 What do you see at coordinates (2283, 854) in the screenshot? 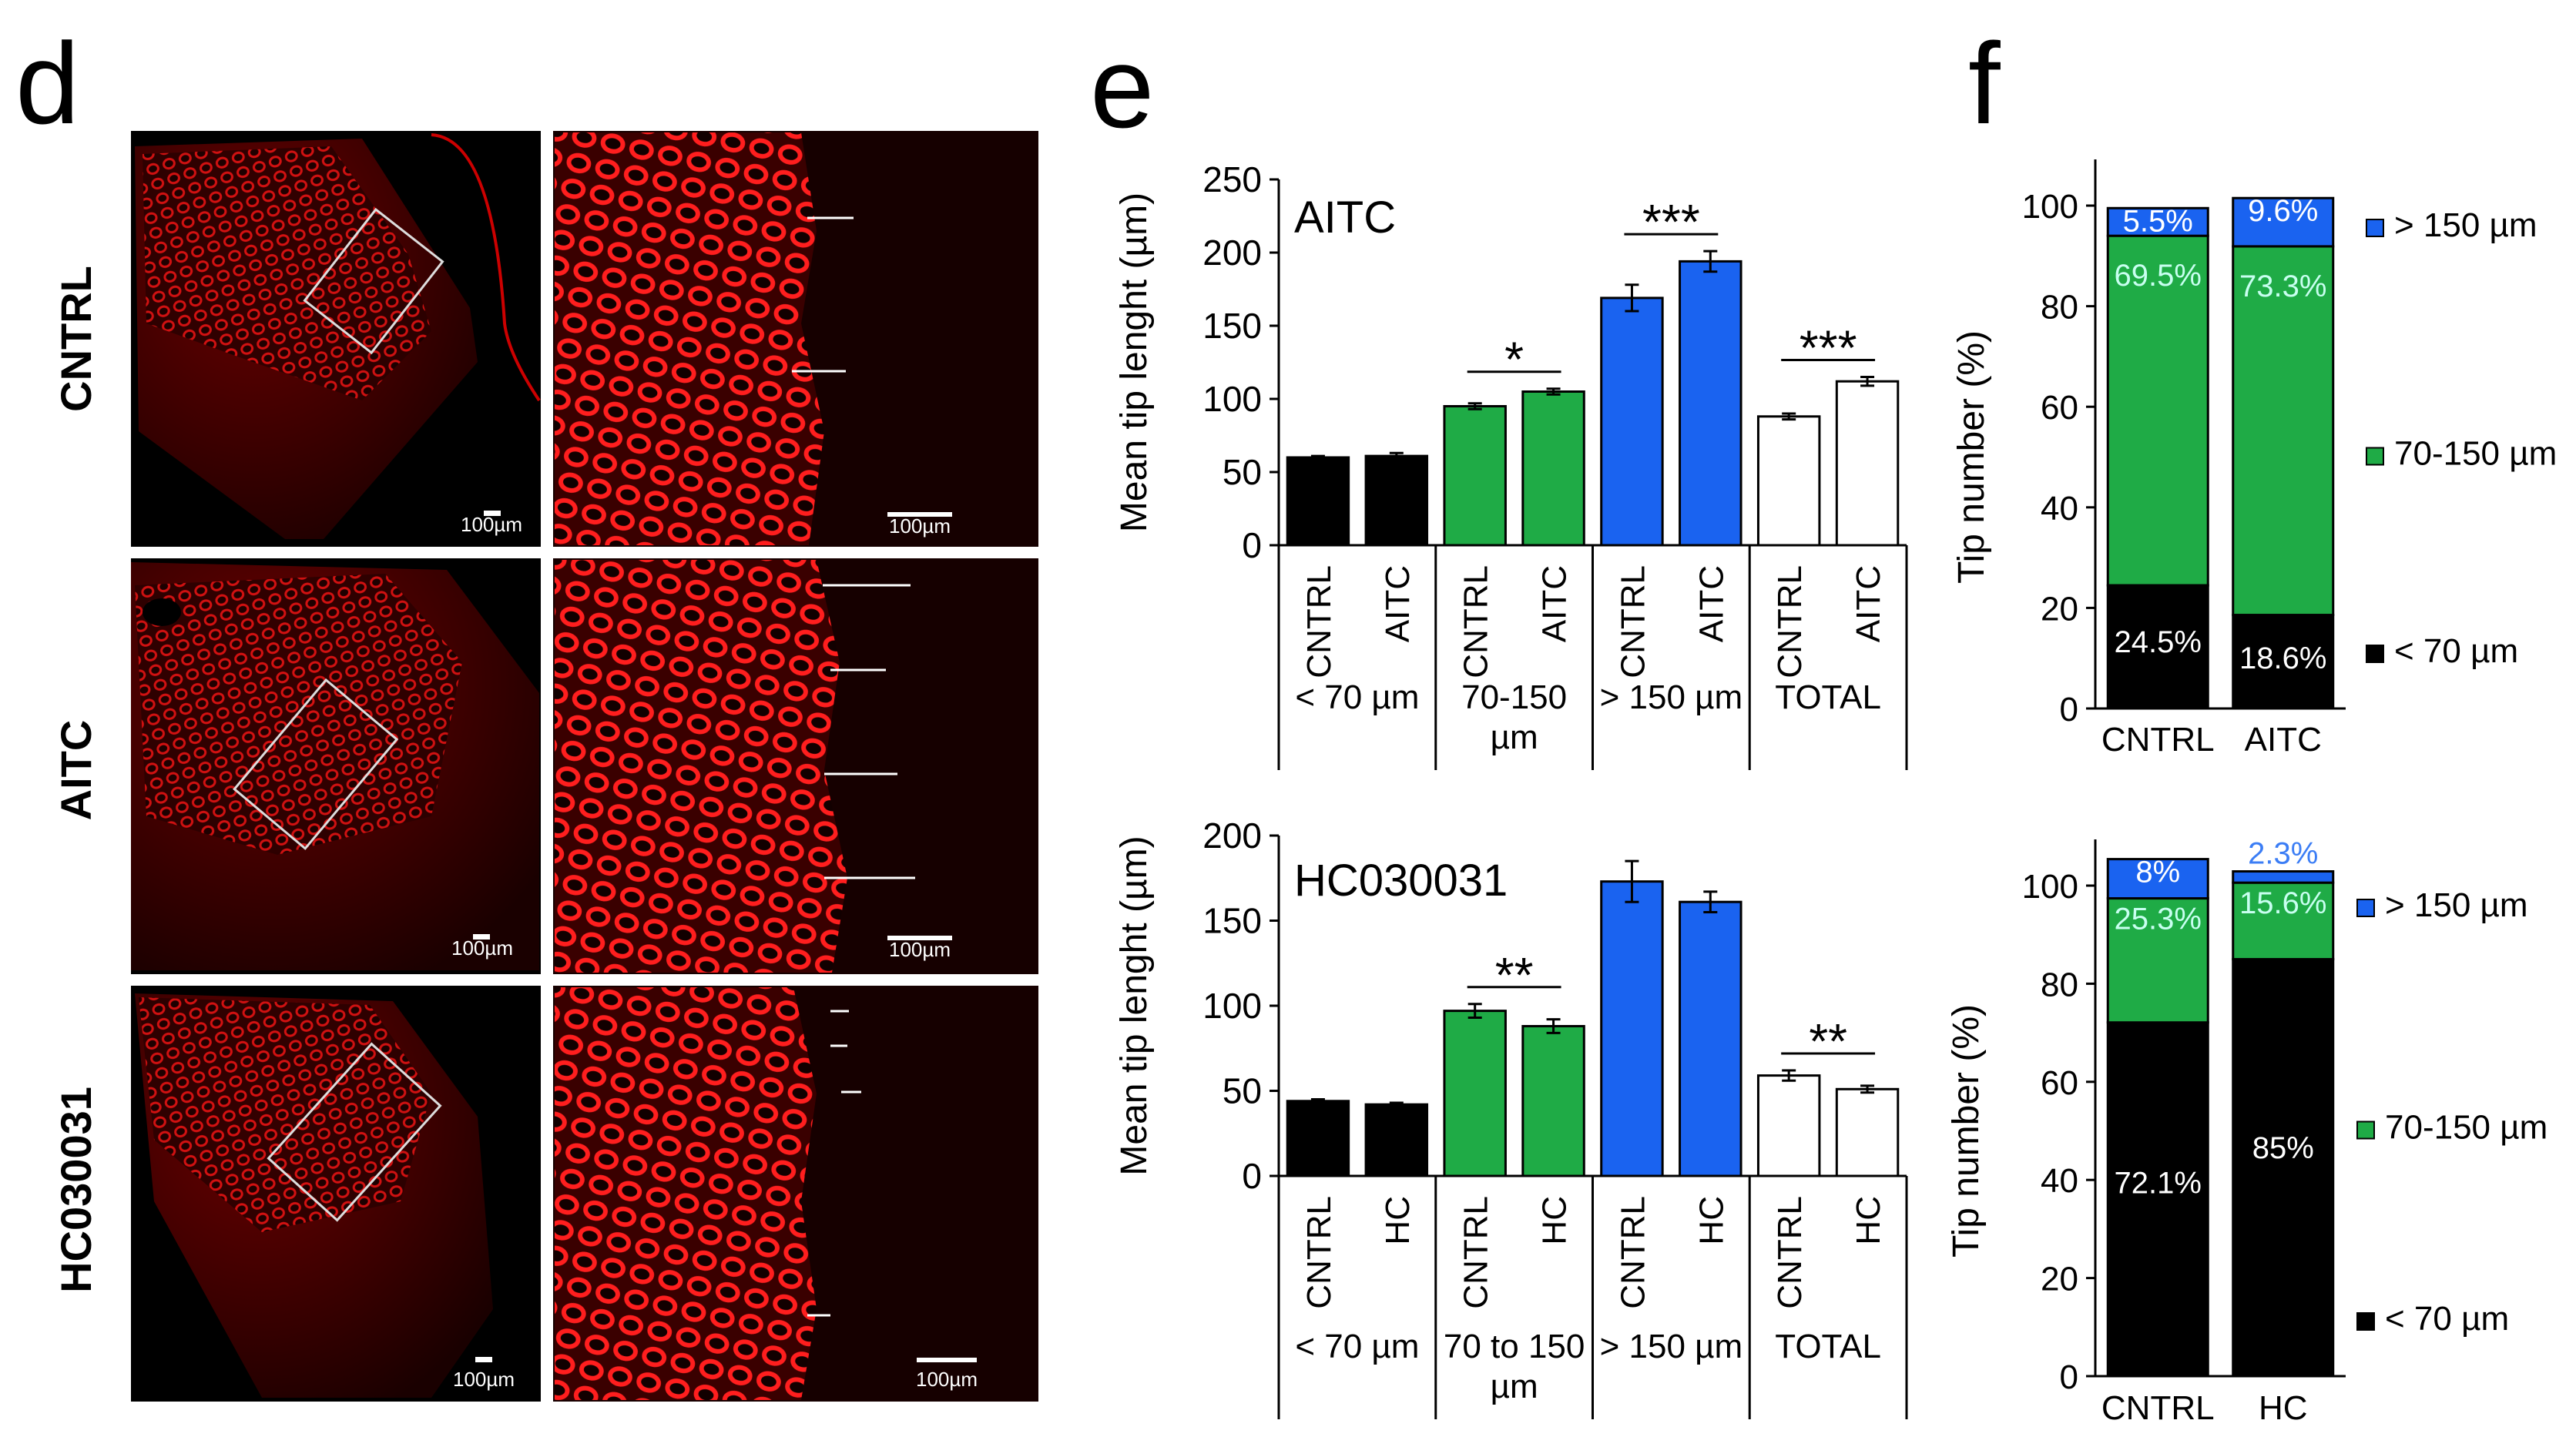
I see `data-label: 2.3%` at bounding box center [2283, 854].